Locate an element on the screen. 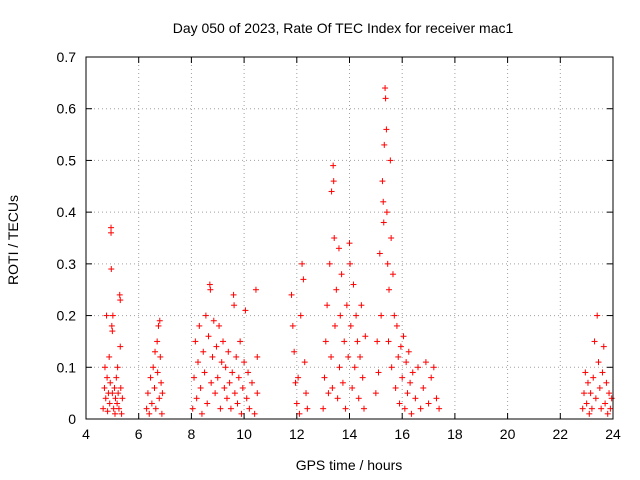  x-tick-label: 22 is located at coordinates (561, 434).